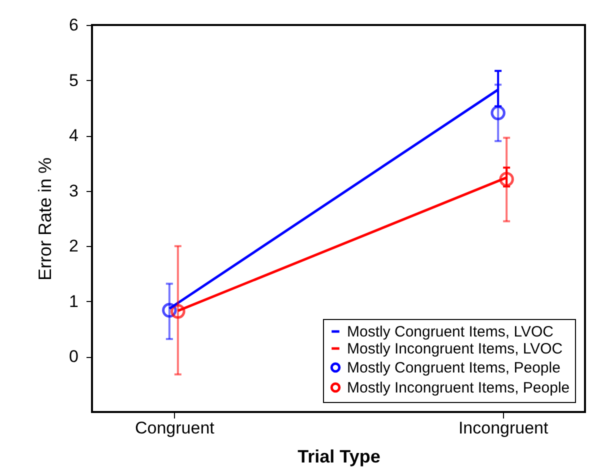  I want to click on y-tick-label: 2, so click(73, 246).